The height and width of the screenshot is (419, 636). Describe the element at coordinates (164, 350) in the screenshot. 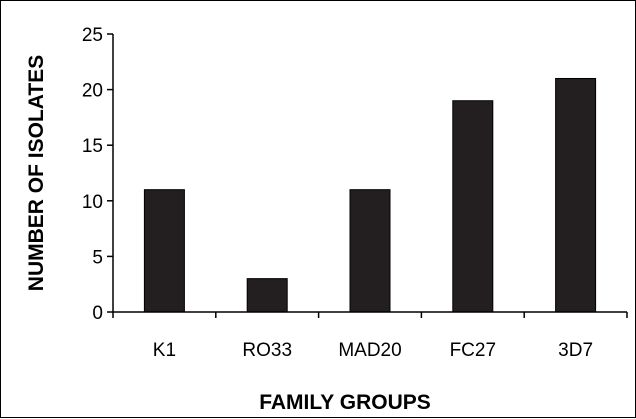

I see `x-tick-label-k1: K1` at that location.